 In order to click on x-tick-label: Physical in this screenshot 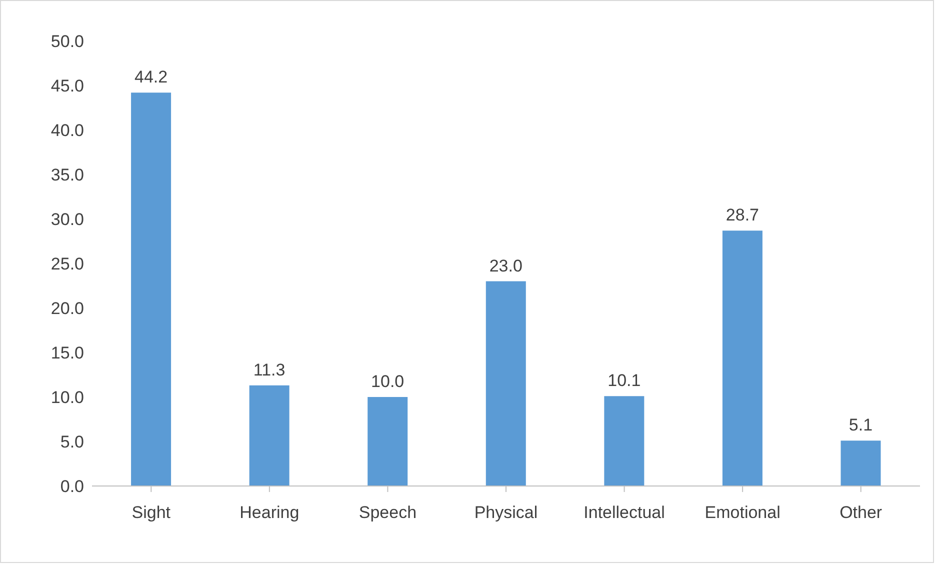, I will do `click(506, 512)`.